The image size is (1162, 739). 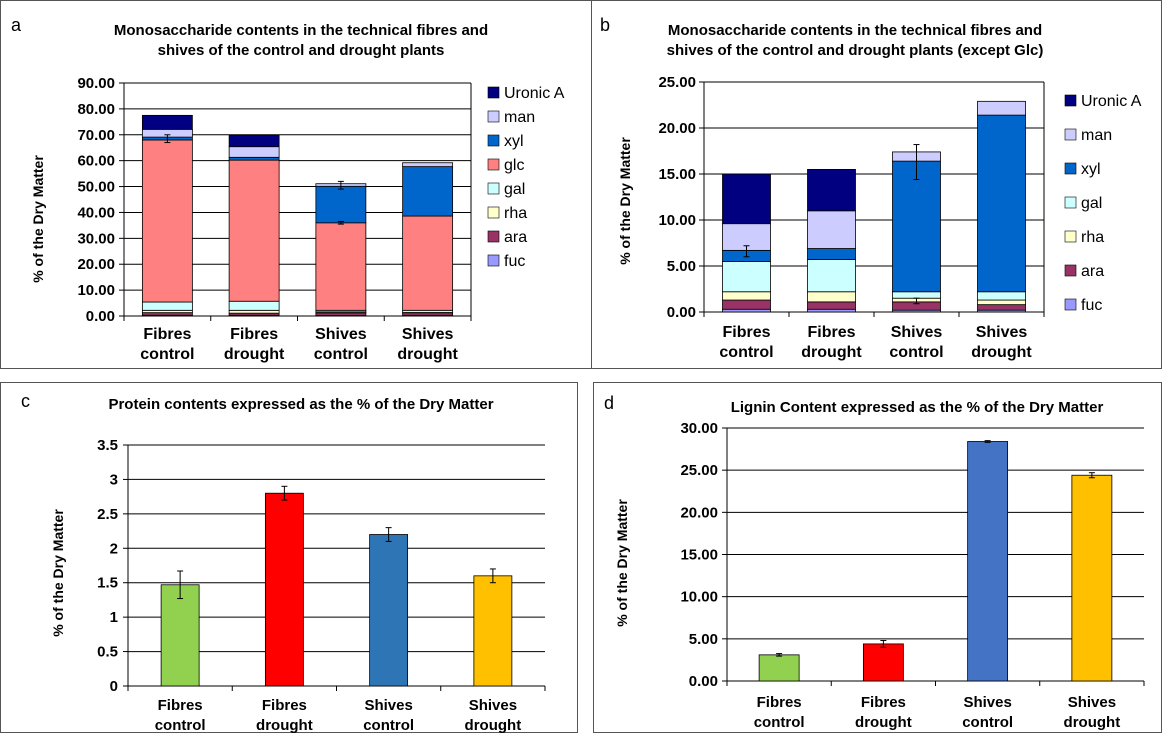 I want to click on panel-letter-b: b, so click(x=605, y=25).